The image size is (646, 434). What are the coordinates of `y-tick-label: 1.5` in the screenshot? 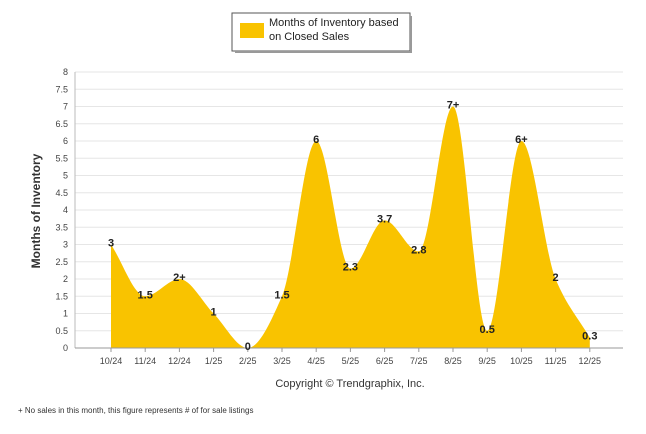 It's located at (61, 296).